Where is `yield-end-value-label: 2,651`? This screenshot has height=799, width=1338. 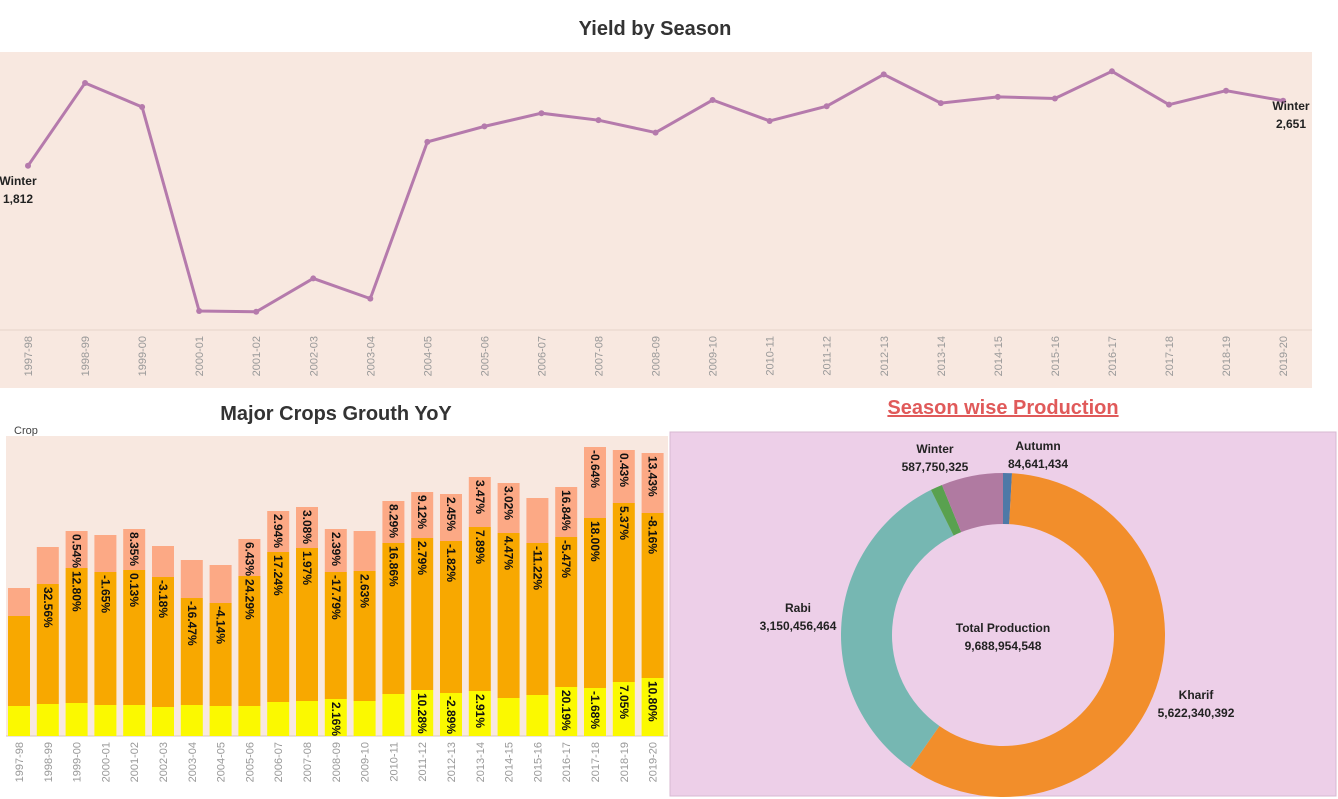 yield-end-value-label: 2,651 is located at coordinates (1291, 124).